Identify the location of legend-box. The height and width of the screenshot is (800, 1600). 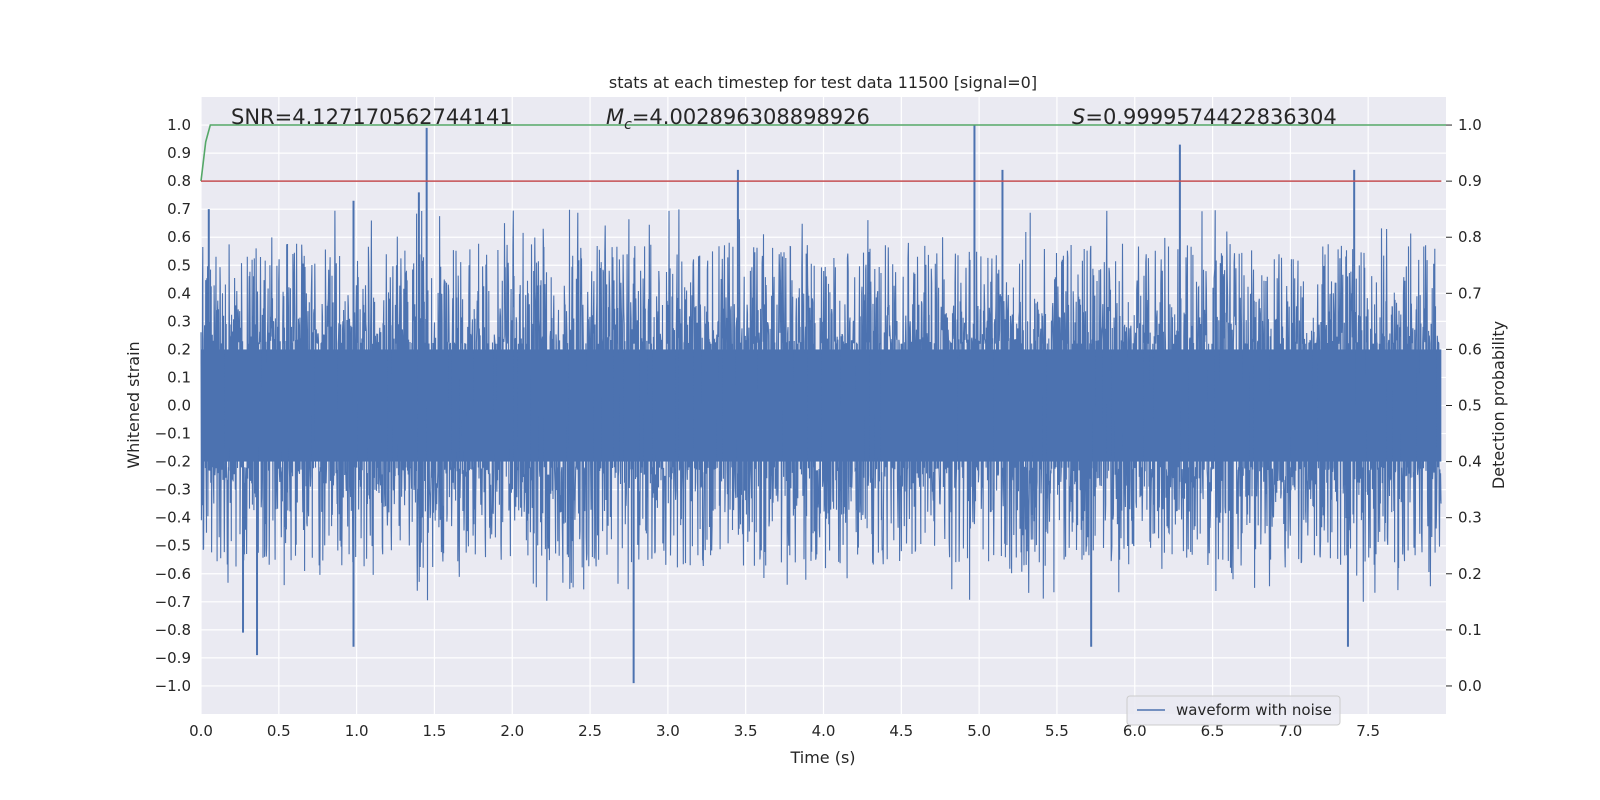
(1233, 710).